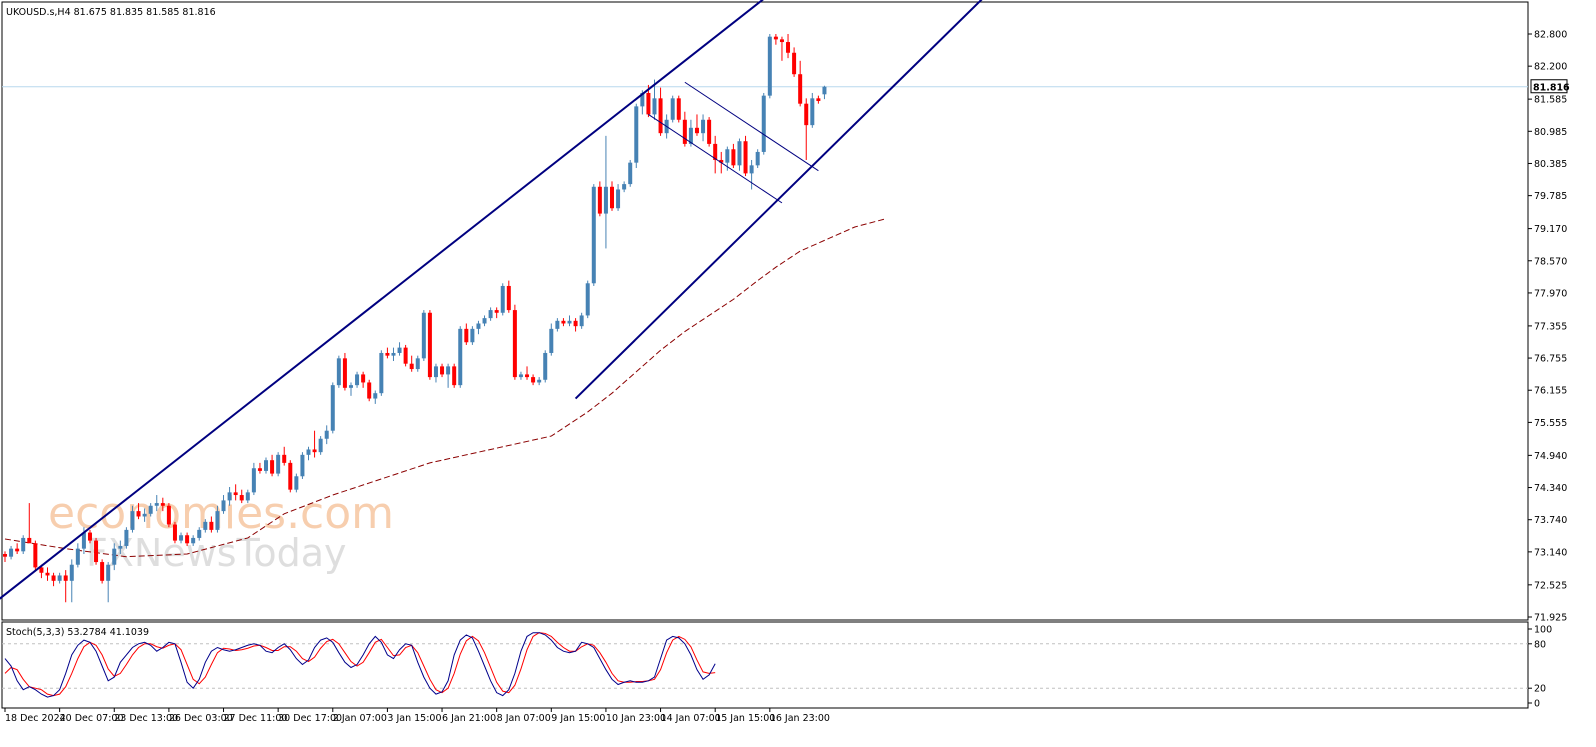 The width and height of the screenshot is (1596, 747). Describe the element at coordinates (1550, 196) in the screenshot. I see `price-tick-label: 79.785` at that location.